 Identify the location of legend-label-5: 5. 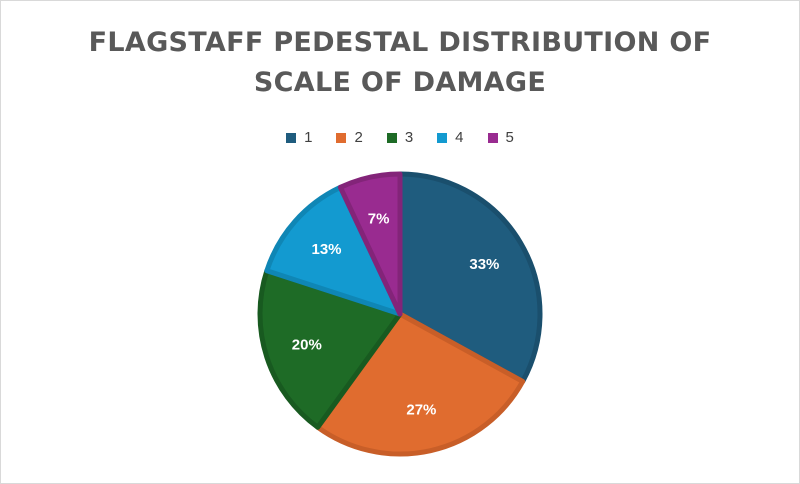
(509, 137).